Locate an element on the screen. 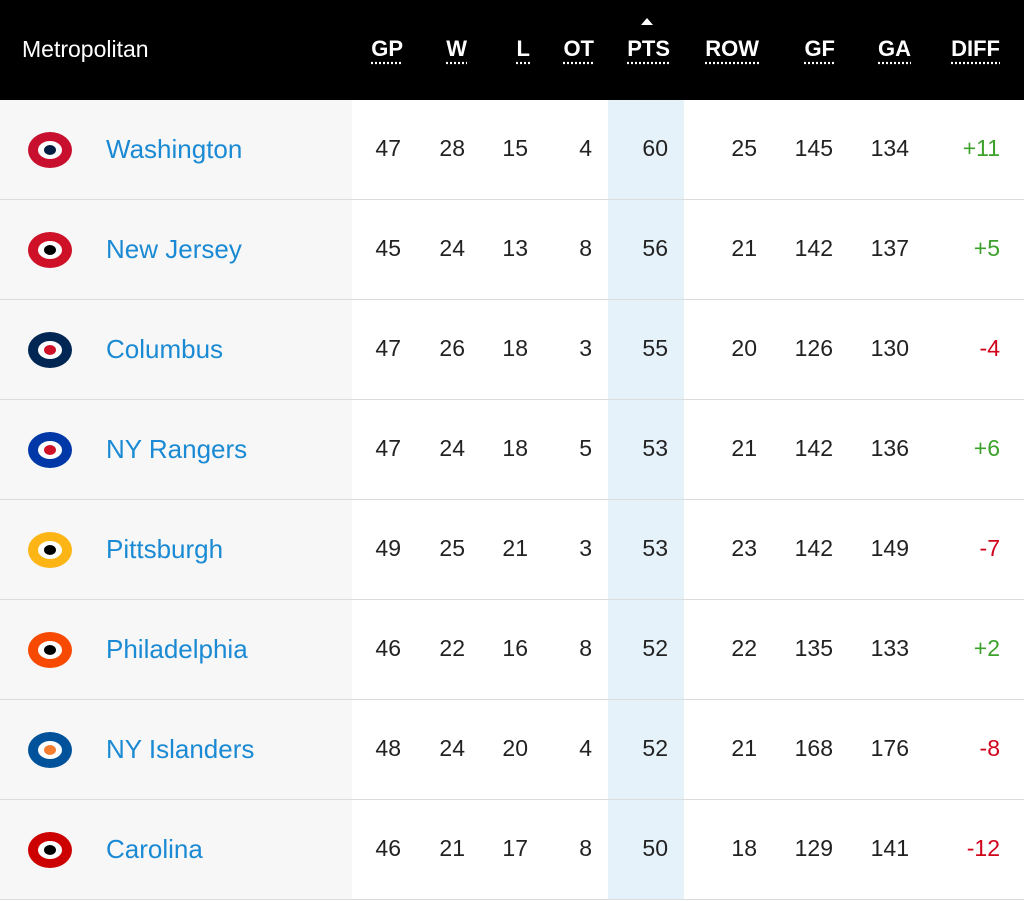  standings-row: NY Rangers 47 24 18 5 53 21 142 136 +6 is located at coordinates (512, 450).